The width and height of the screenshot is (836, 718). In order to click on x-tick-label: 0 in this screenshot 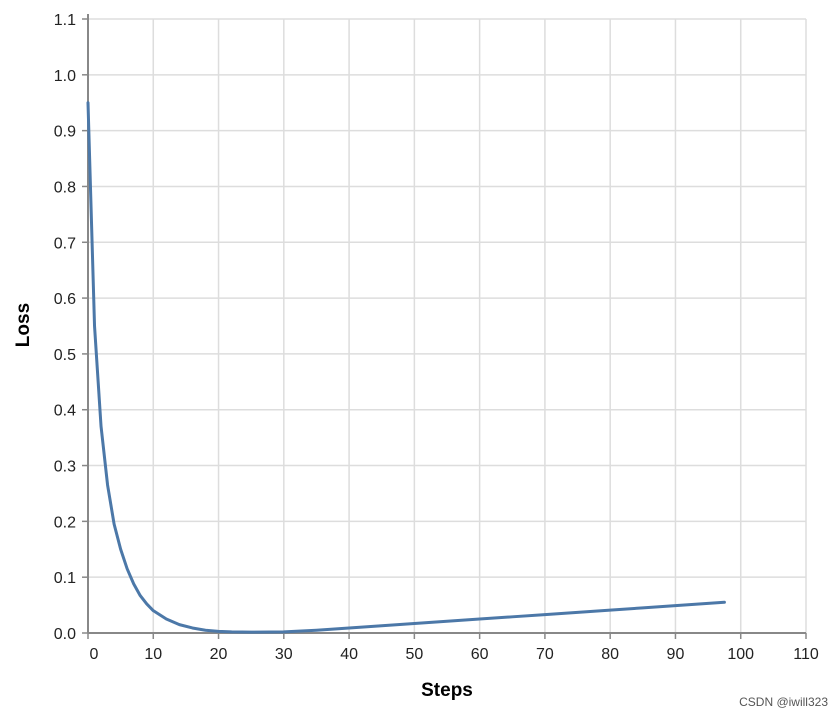, I will do `click(94, 654)`.